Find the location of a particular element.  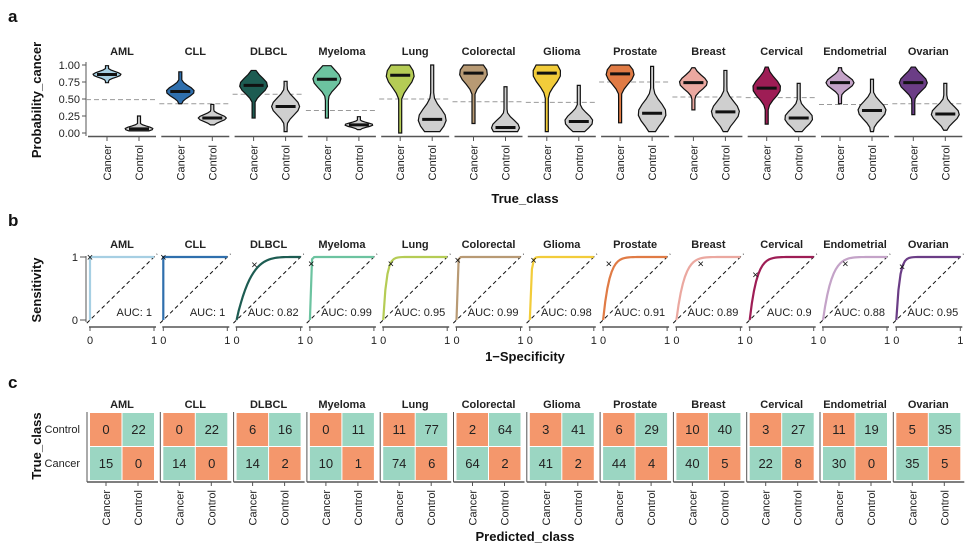

cell-count: 16 is located at coordinates (285, 429).